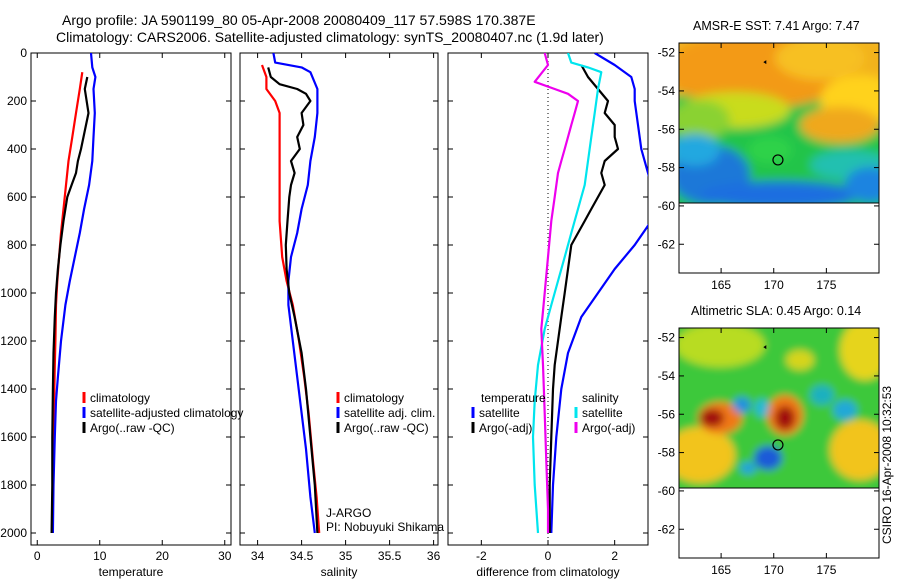  What do you see at coordinates (547, 572) in the screenshot?
I see `x-axis-label: difference from climatology` at bounding box center [547, 572].